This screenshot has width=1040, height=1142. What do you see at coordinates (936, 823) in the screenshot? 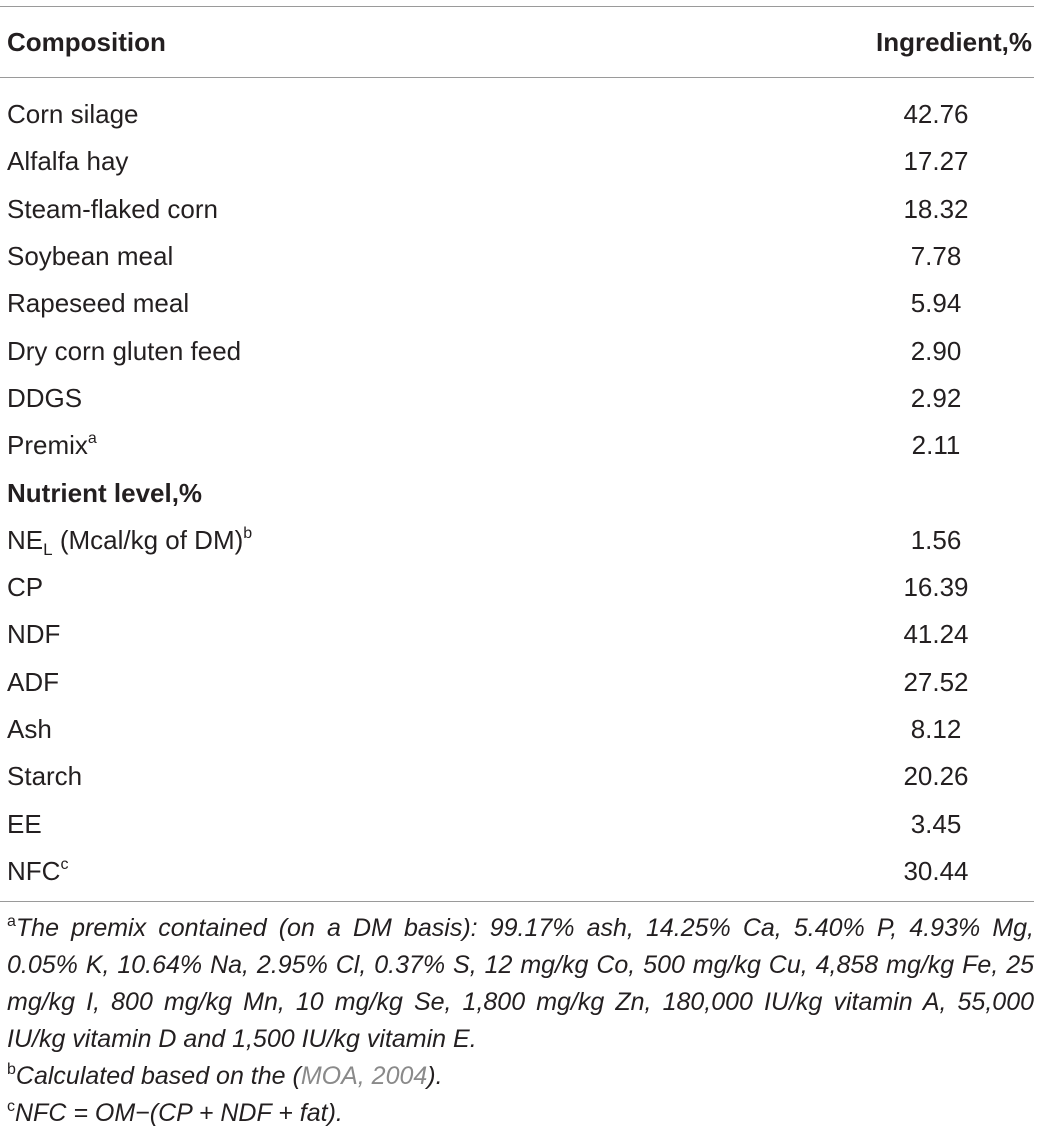
I see `row-value: 3.45` at bounding box center [936, 823].